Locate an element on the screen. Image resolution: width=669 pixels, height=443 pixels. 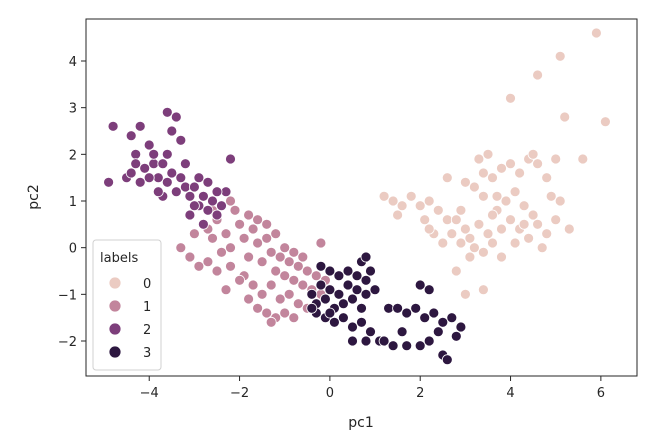
legend-box is located at coordinates (127, 305).